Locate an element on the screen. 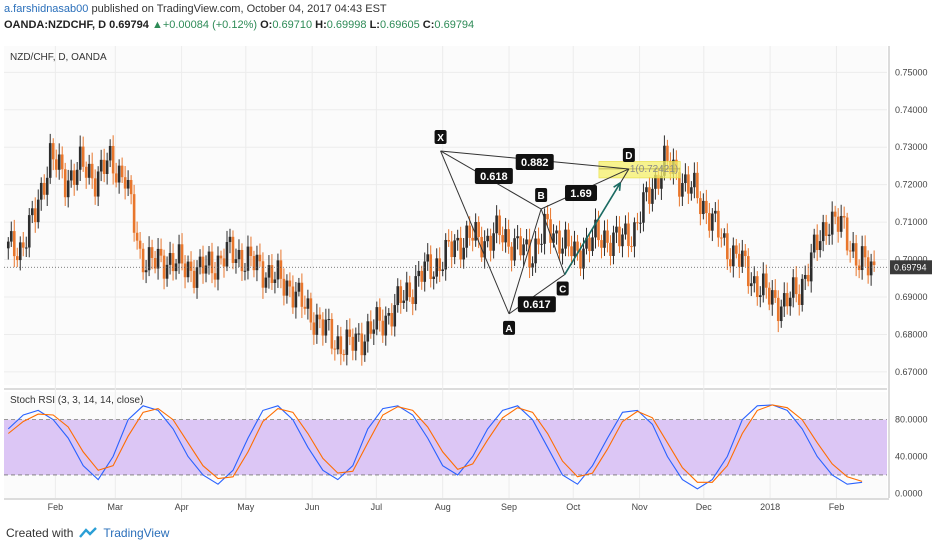  pattern-point-box is located at coordinates (628, 154).